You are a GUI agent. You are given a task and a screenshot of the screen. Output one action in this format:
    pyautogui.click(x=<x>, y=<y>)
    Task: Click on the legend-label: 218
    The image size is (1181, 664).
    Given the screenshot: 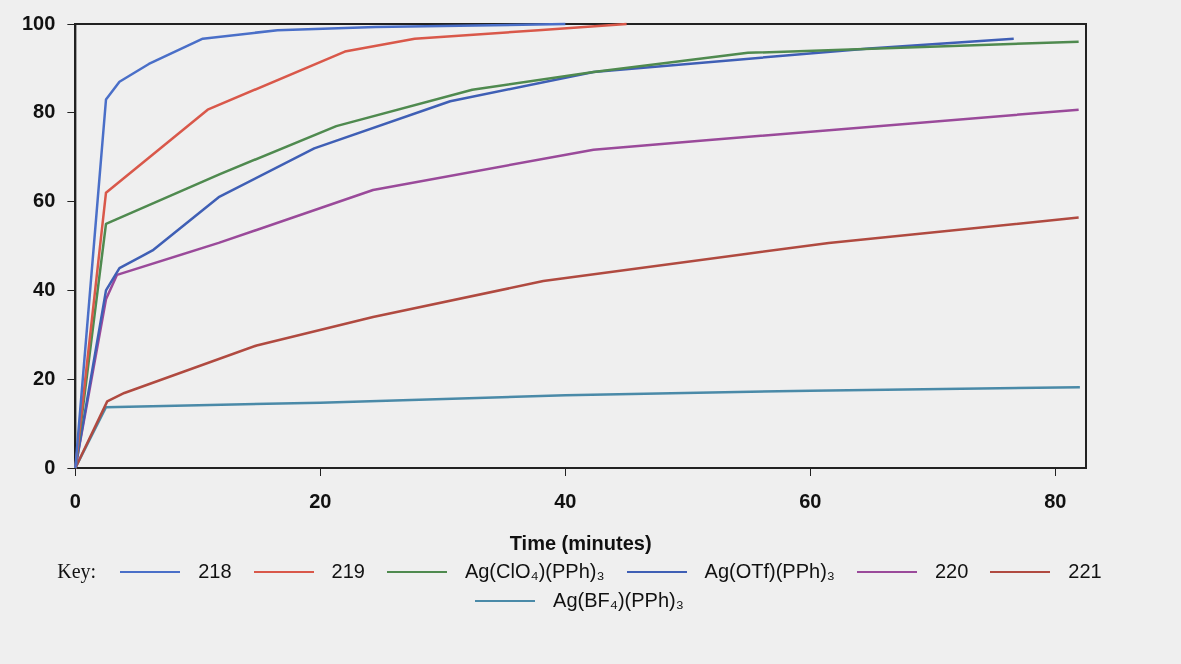 What is the action you would take?
    pyautogui.click(x=215, y=571)
    